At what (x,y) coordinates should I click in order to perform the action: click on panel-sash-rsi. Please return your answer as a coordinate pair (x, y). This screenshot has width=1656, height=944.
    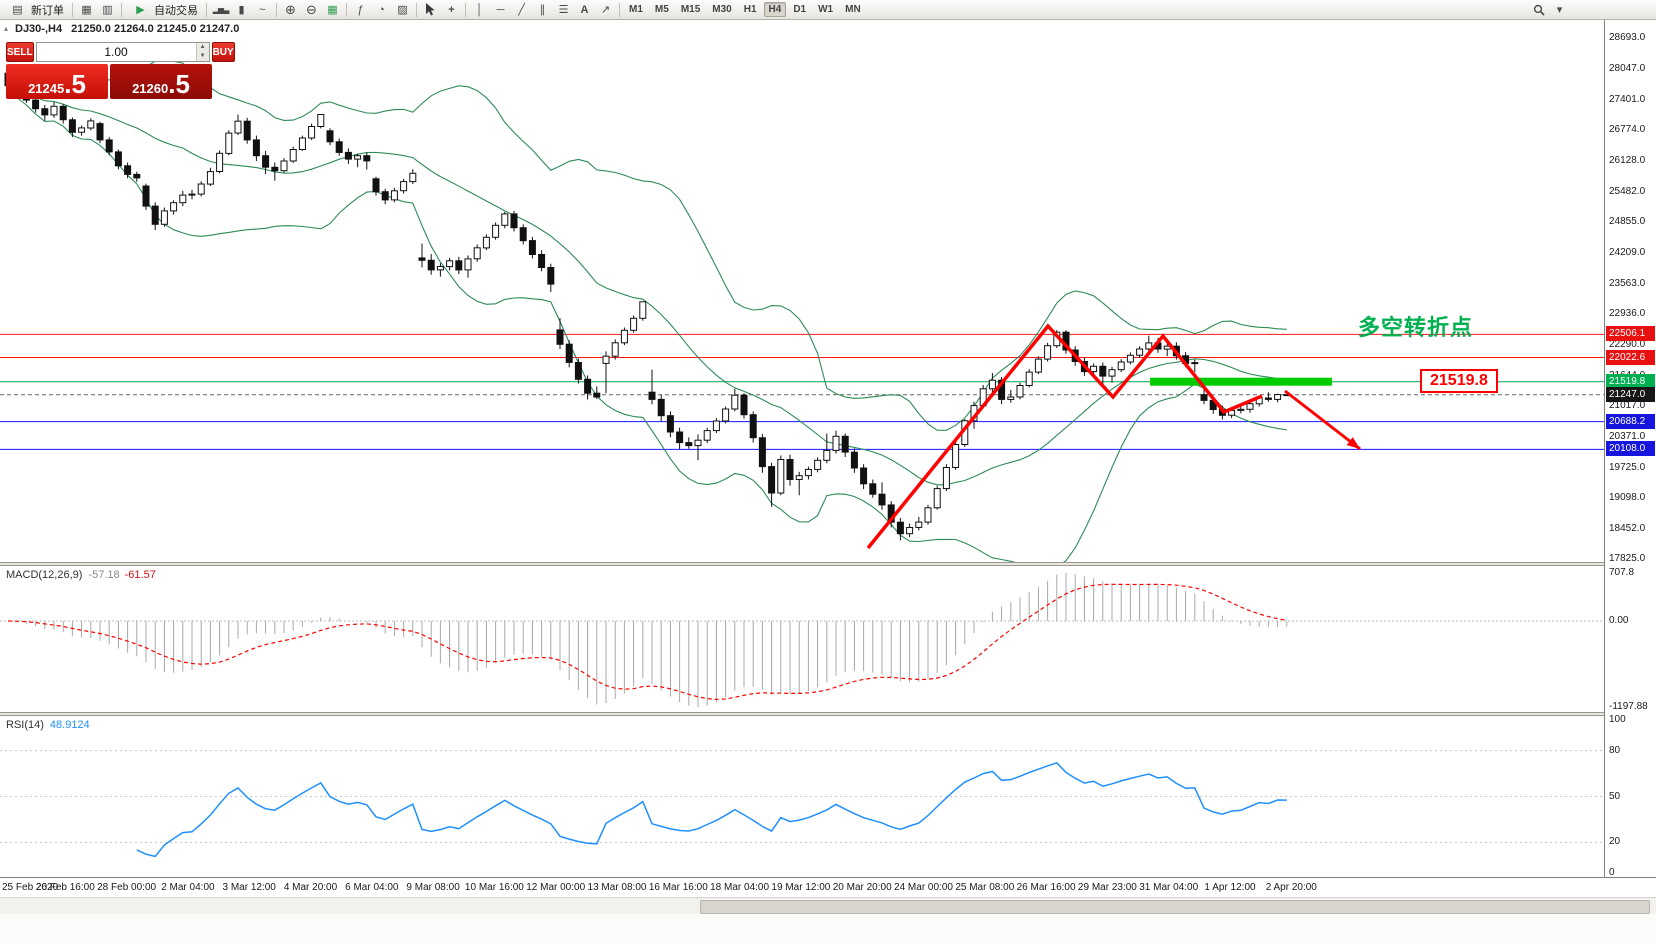
    Looking at the image, I should click on (828, 714).